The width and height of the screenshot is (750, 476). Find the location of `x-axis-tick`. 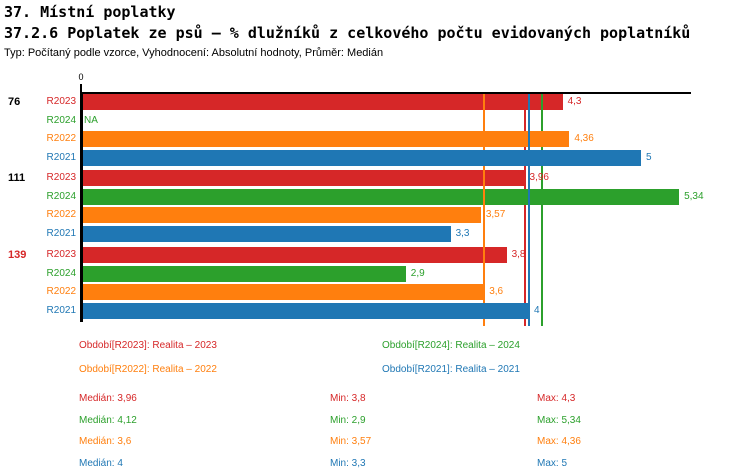

x-axis-tick is located at coordinates (81, 88).